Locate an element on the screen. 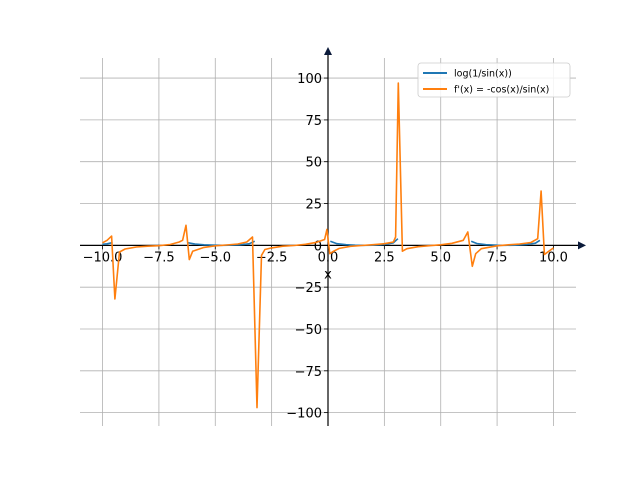 The height and width of the screenshot is (480, 640). legend-label: f'(x) = -cos(x)/sin(x) is located at coordinates (501, 90).